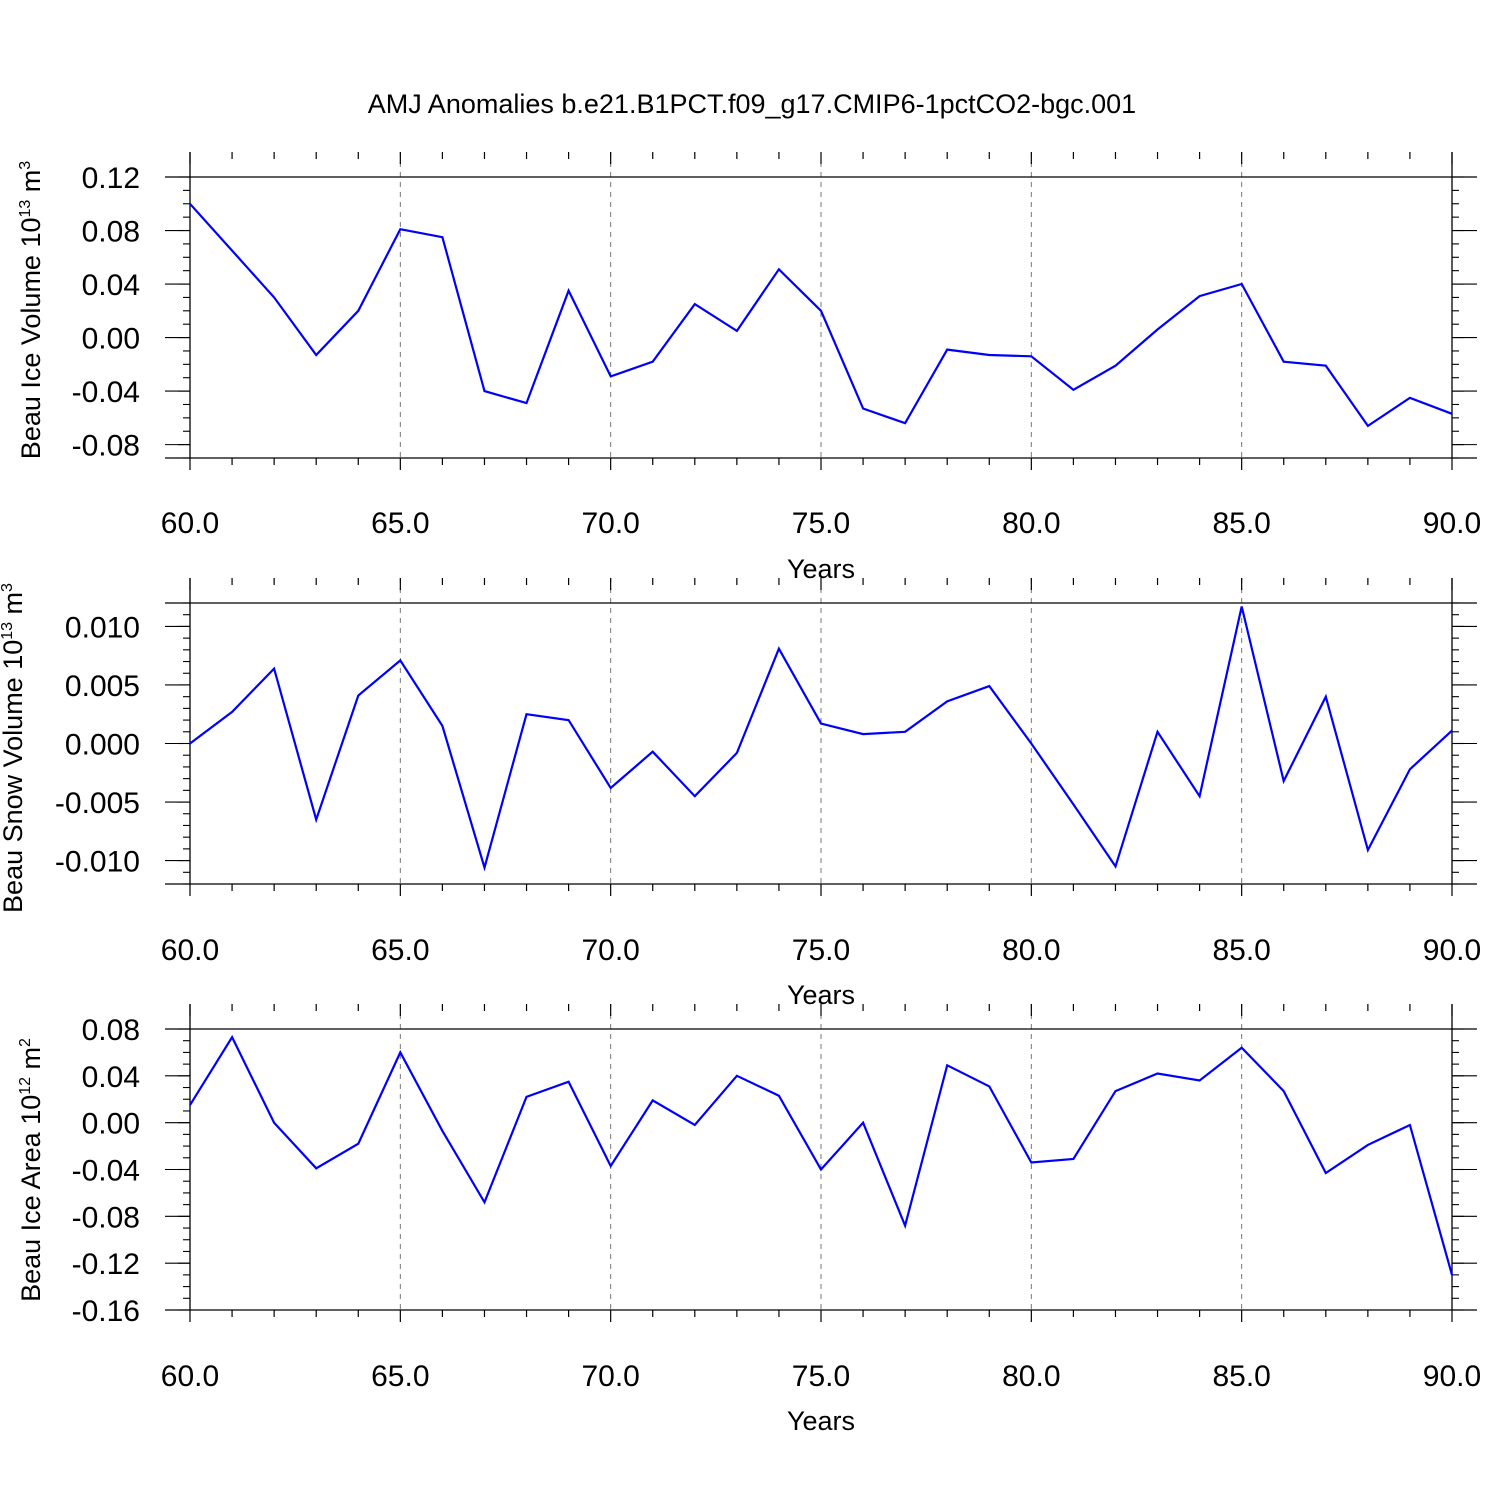 The width and height of the screenshot is (1500, 1500). I want to click on x-axis-title: Years, so click(821, 1421).